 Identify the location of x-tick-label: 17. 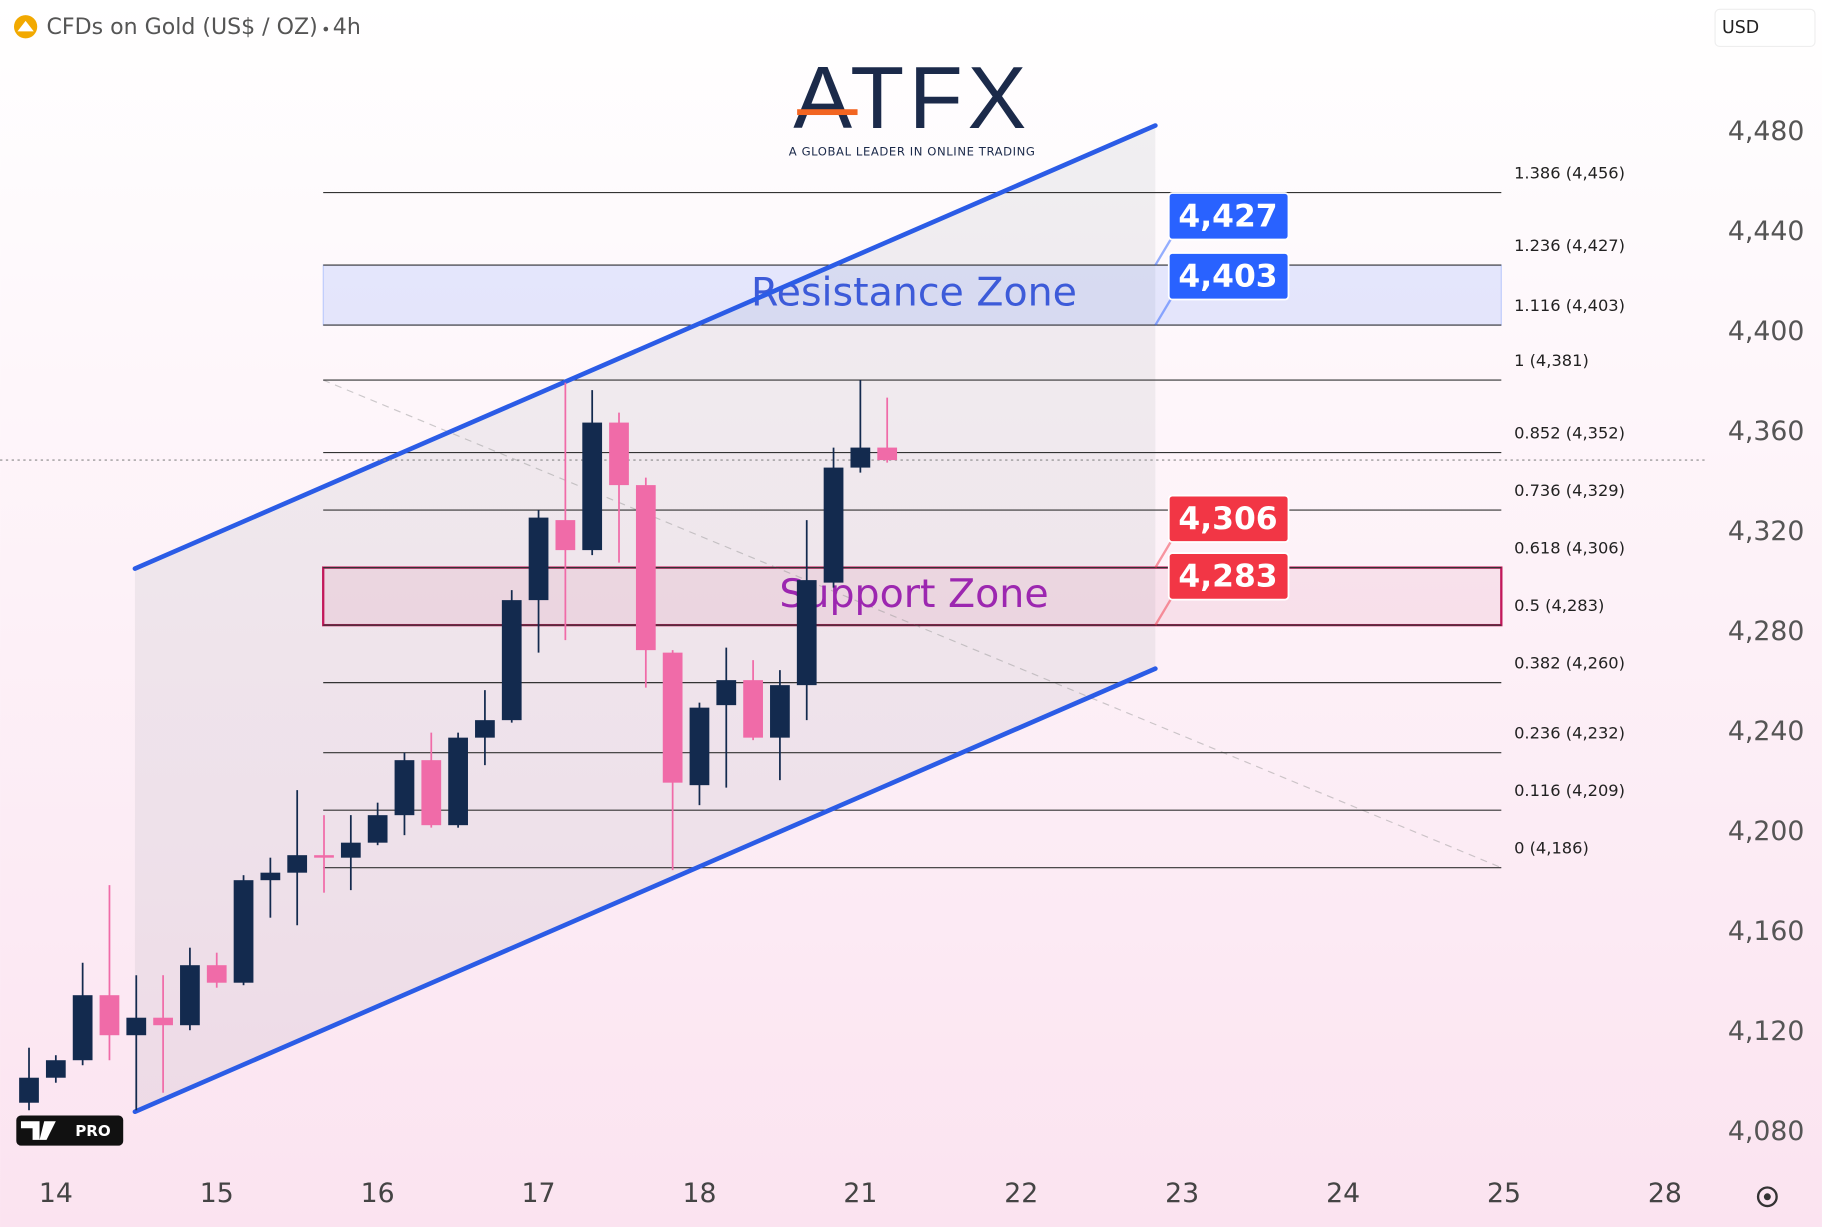
(539, 1193).